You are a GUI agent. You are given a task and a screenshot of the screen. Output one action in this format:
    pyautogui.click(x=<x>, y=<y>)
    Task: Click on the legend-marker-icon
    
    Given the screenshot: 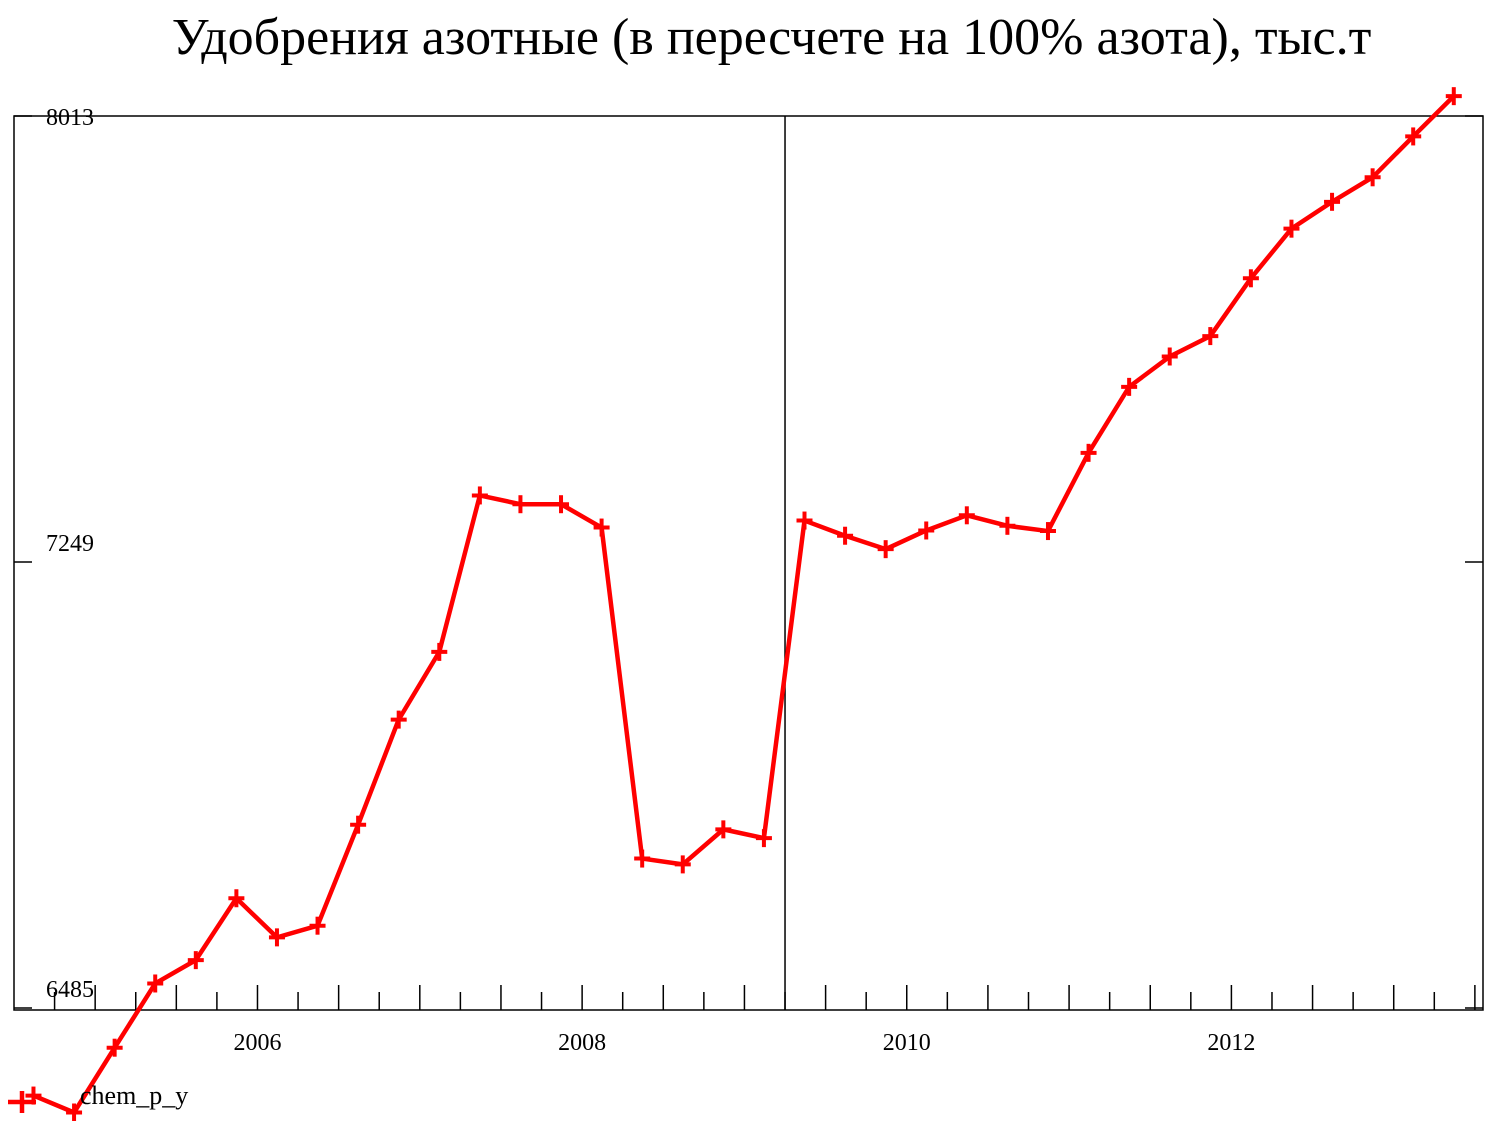 What is the action you would take?
    pyautogui.click(x=22, y=1102)
    